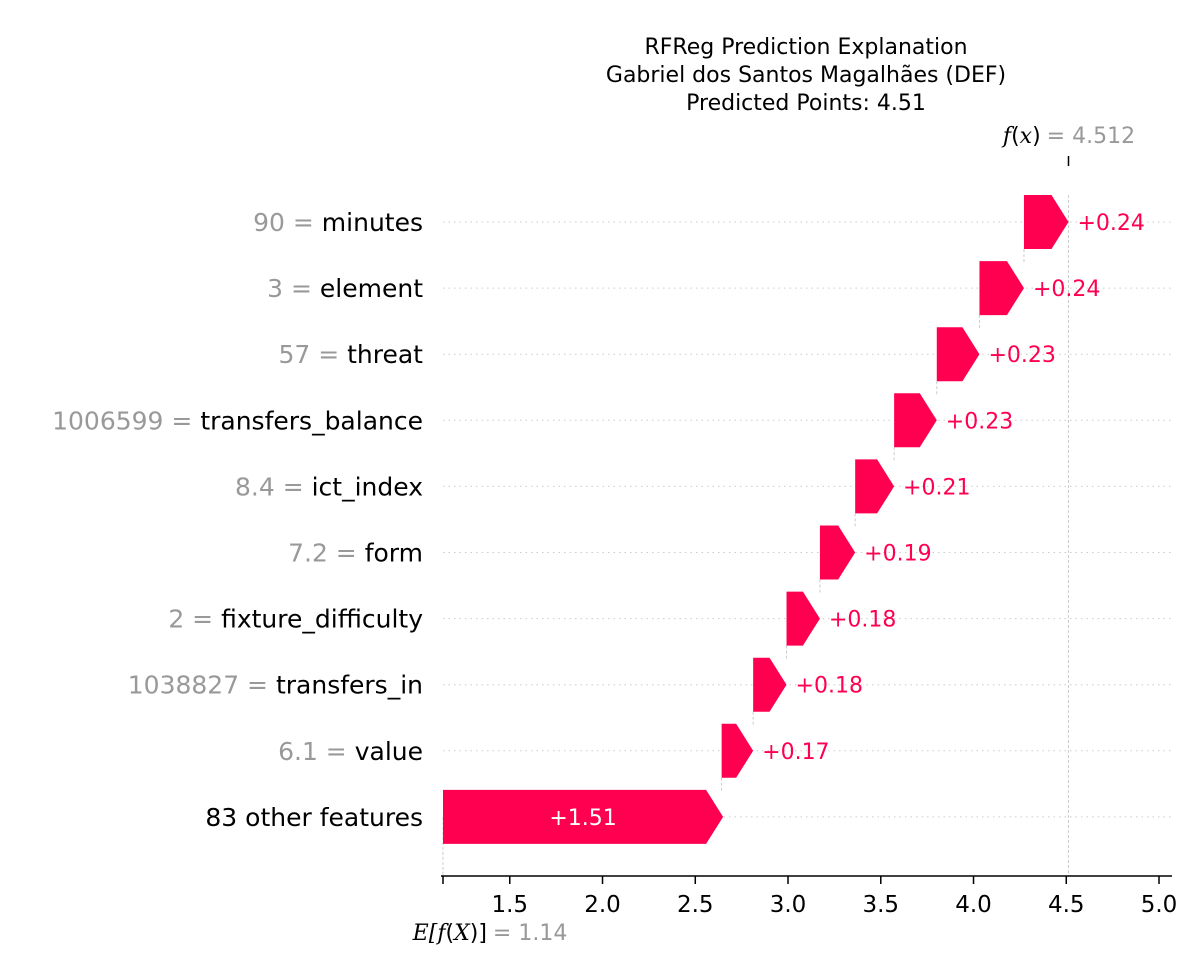 This screenshot has height=975, width=1200. Describe the element at coordinates (490, 933) in the screenshot. I see `base-value-label: E[f(X)] = 1.14` at that location.